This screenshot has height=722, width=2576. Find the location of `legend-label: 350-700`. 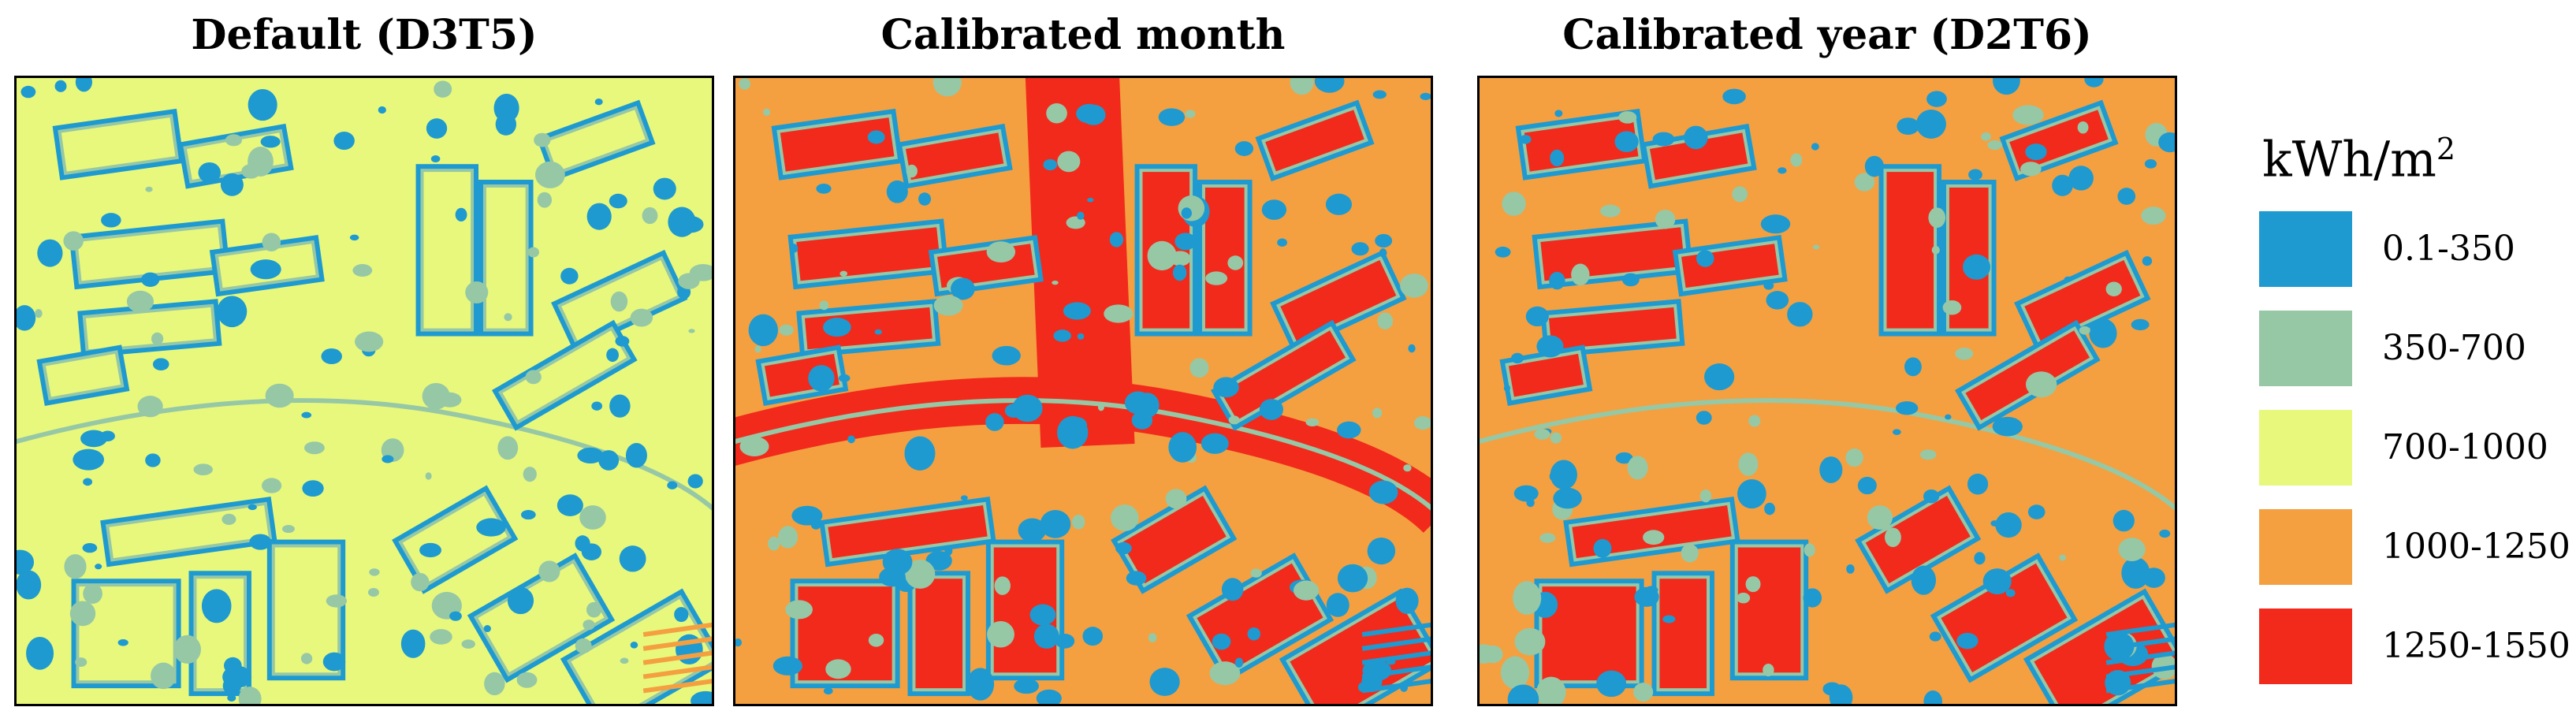

legend-label: 350-700 is located at coordinates (2454, 349).